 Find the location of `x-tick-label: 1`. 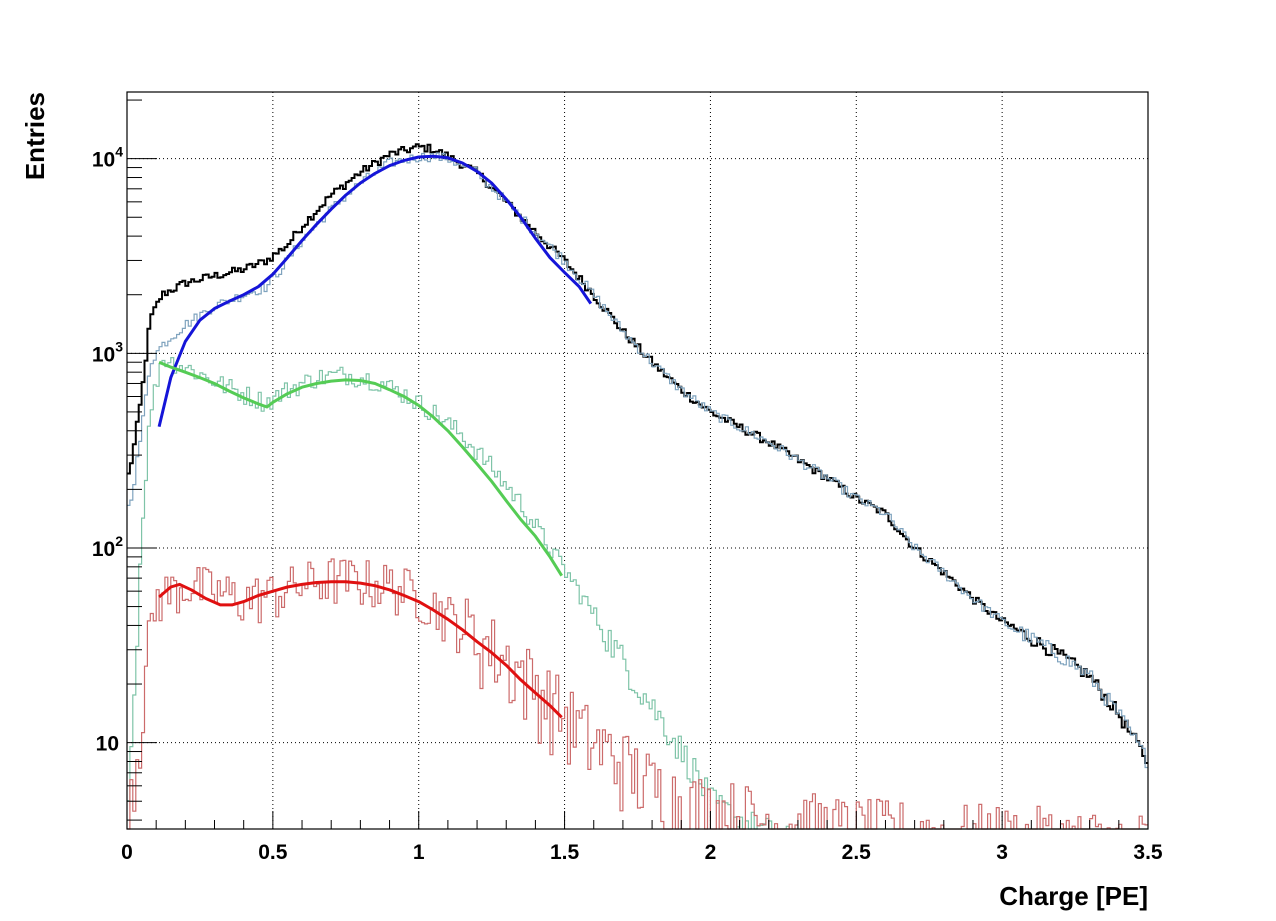

x-tick-label: 1 is located at coordinates (419, 852).